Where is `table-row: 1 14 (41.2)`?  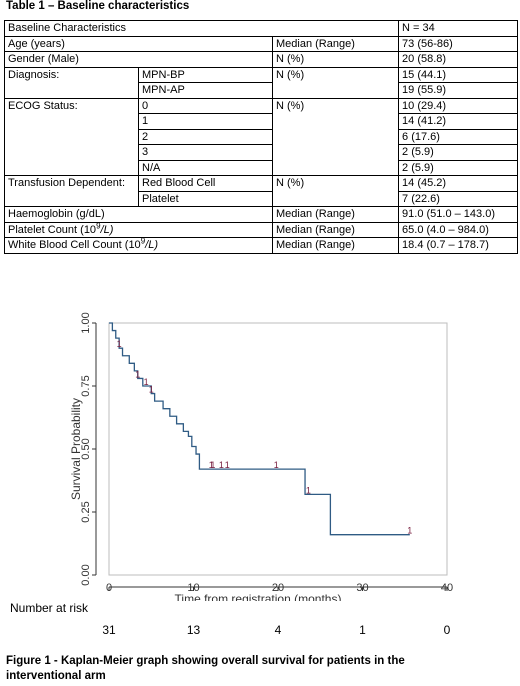 table-row: 1 14 (41.2) is located at coordinates (261, 121).